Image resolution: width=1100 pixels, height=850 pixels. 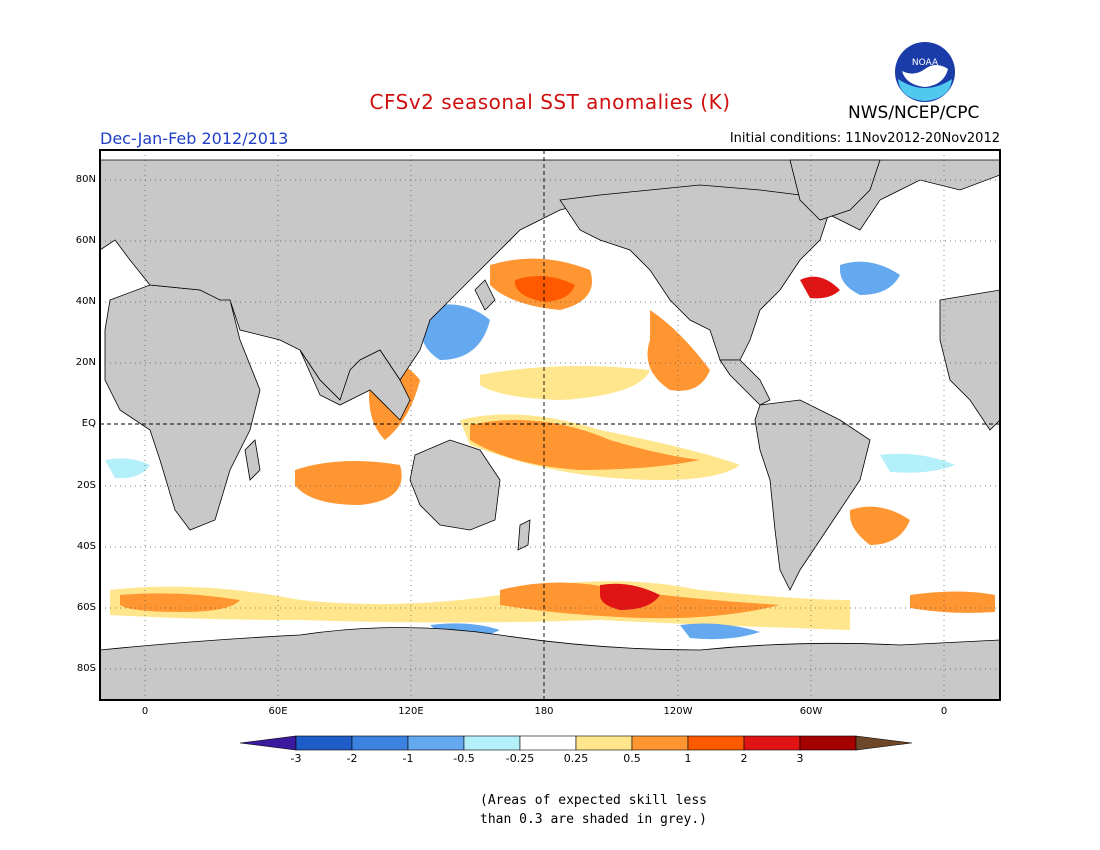 What do you see at coordinates (925, 72) in the screenshot?
I see `noaa-logo: NOAA` at bounding box center [925, 72].